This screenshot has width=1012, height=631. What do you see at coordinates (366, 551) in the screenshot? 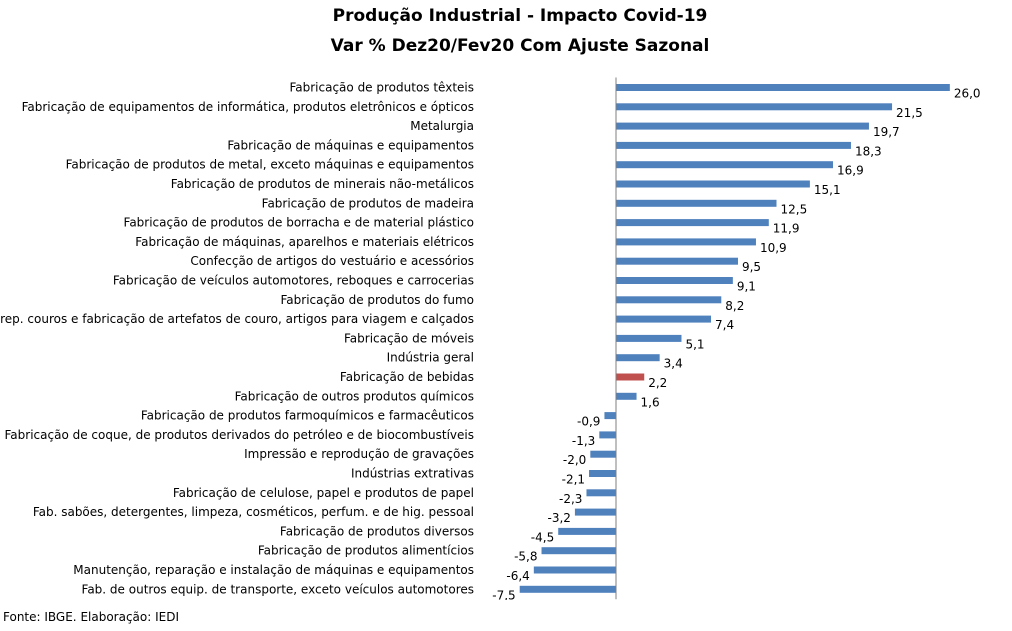
I see `category-label: Fabricação de produtos alimentícios` at bounding box center [366, 551].